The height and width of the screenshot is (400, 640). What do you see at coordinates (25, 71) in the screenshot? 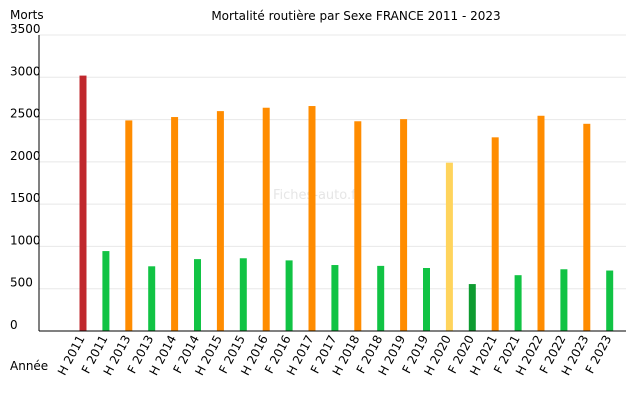
I see `y-tick-label: 3000` at bounding box center [25, 71].